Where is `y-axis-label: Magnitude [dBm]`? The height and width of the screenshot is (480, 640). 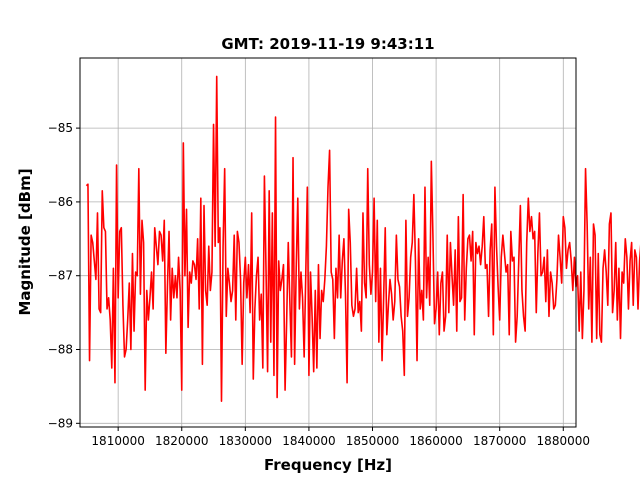
y-axis-label: Magnitude [dBm] is located at coordinates (25, 241).